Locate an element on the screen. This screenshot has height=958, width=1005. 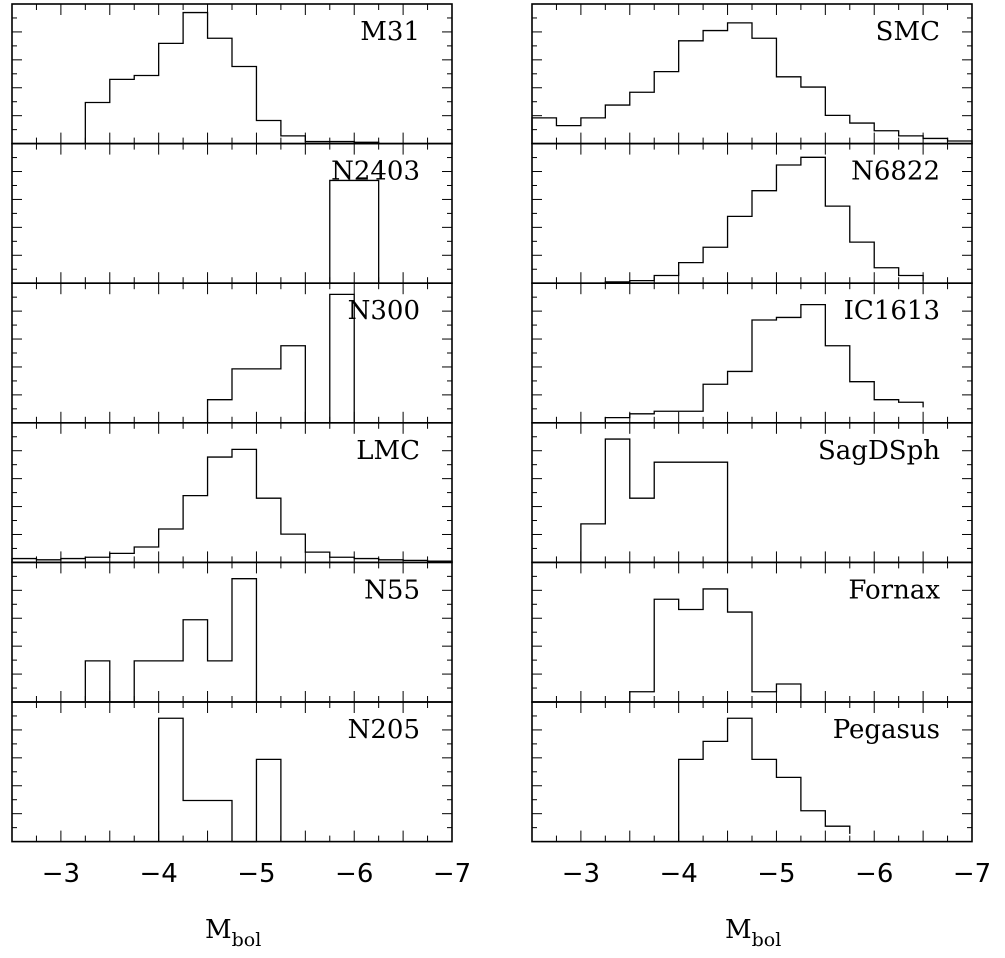
histogram-smc is located at coordinates (752, 83).